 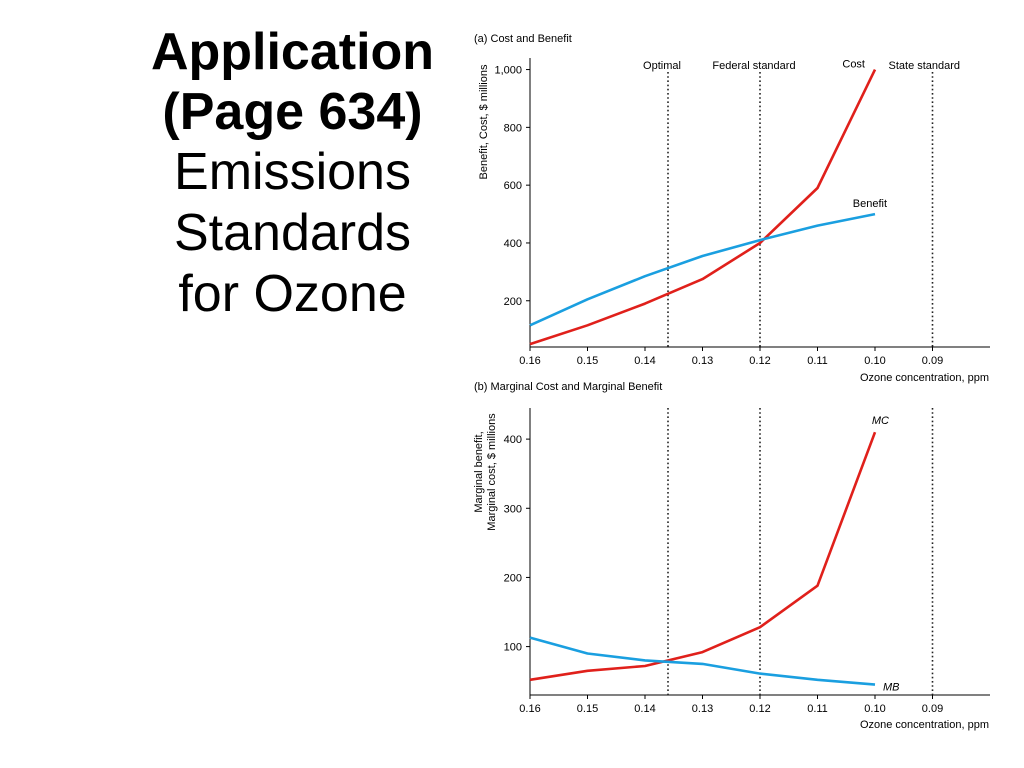 What do you see at coordinates (513, 648) in the screenshot?
I see `y-tick-label: 100` at bounding box center [513, 648].